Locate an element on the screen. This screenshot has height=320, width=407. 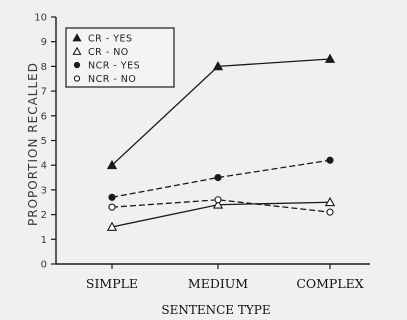
y-axis-title: PROPORTION RECALLED is located at coordinates (33, 144).